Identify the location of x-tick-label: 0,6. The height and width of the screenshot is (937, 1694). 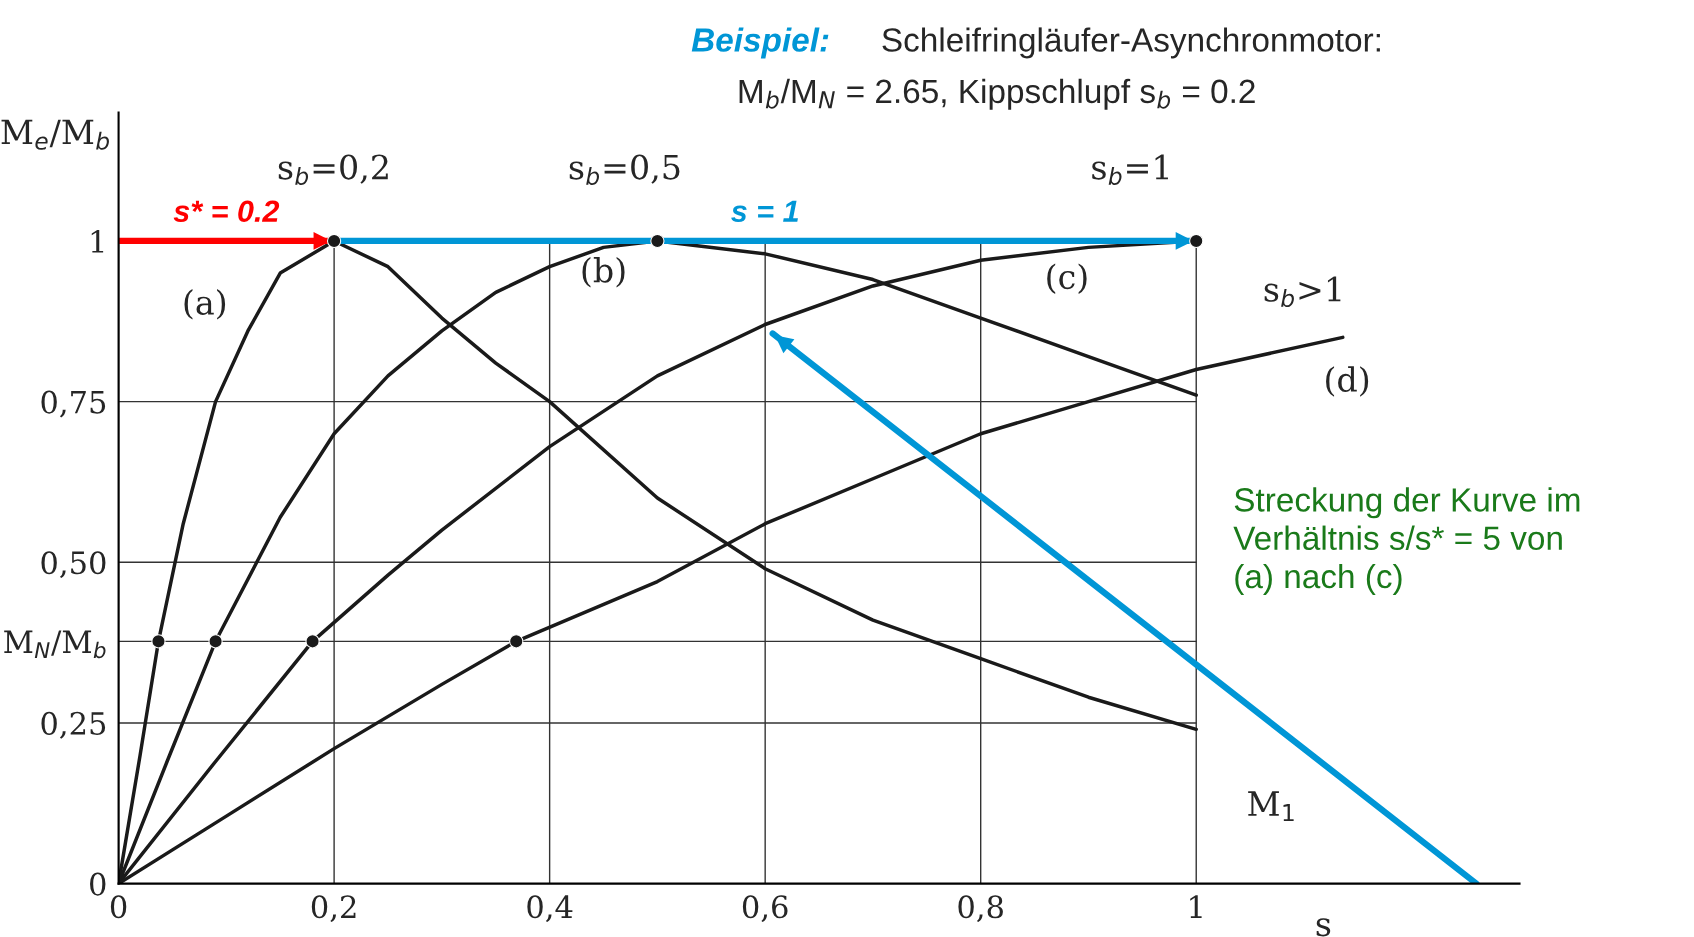
(765, 909).